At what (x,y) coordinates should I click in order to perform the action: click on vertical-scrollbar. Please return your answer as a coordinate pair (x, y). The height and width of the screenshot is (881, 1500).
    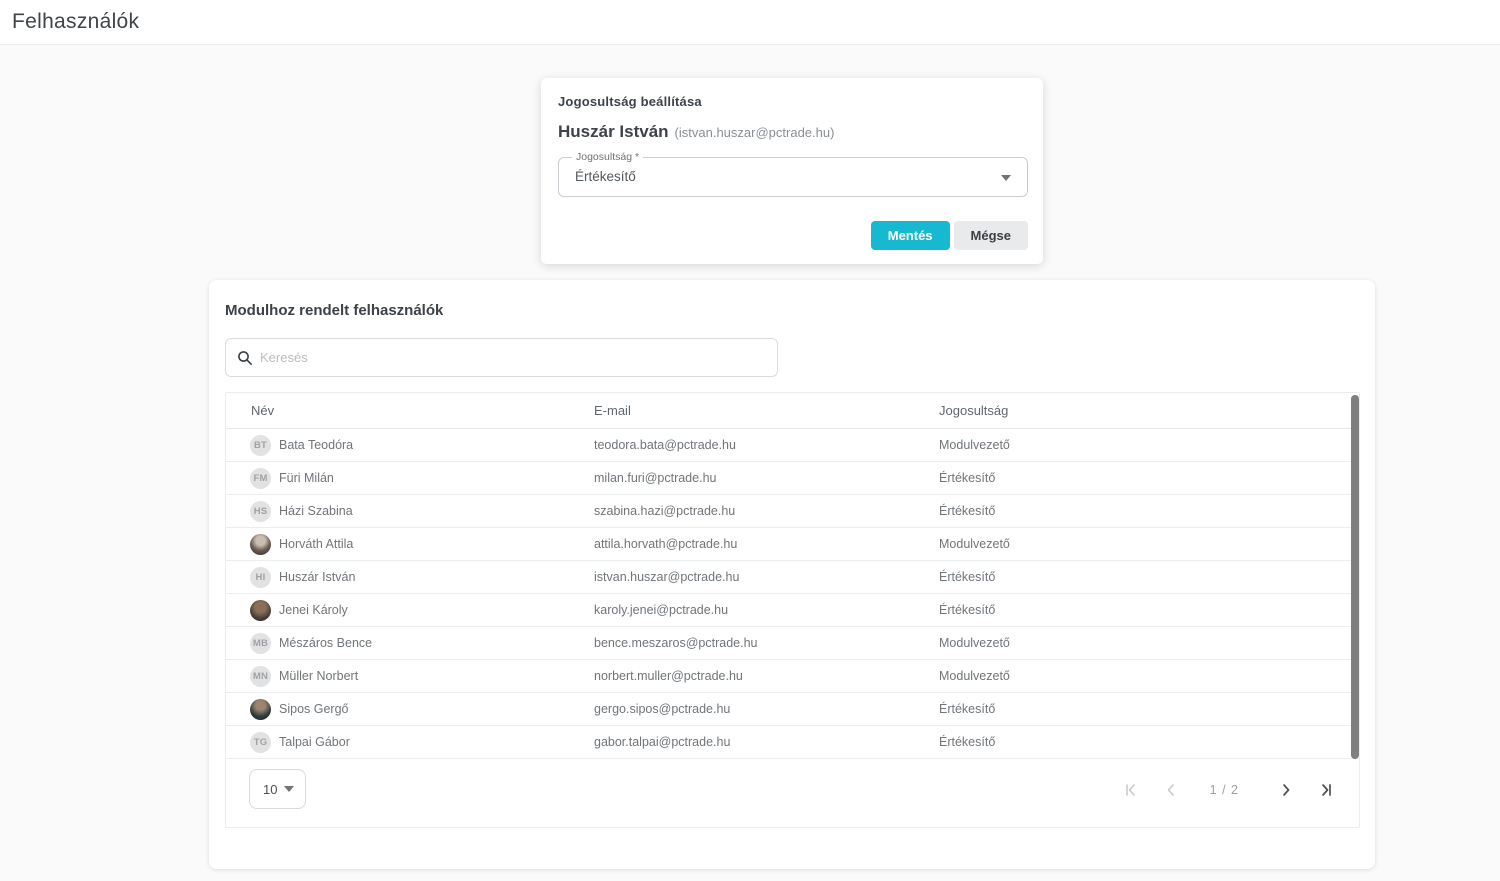
    Looking at the image, I should click on (1355, 577).